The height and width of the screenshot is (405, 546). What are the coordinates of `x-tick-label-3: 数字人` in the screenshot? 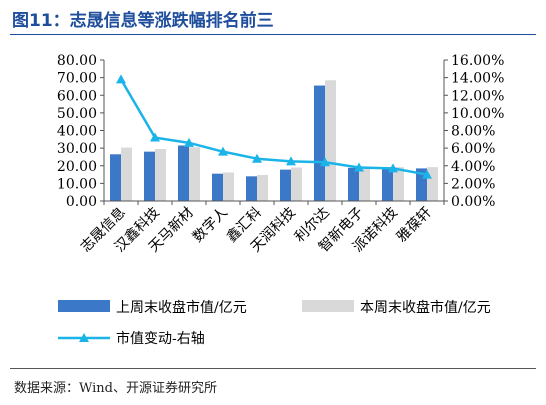 It's located at (210, 225).